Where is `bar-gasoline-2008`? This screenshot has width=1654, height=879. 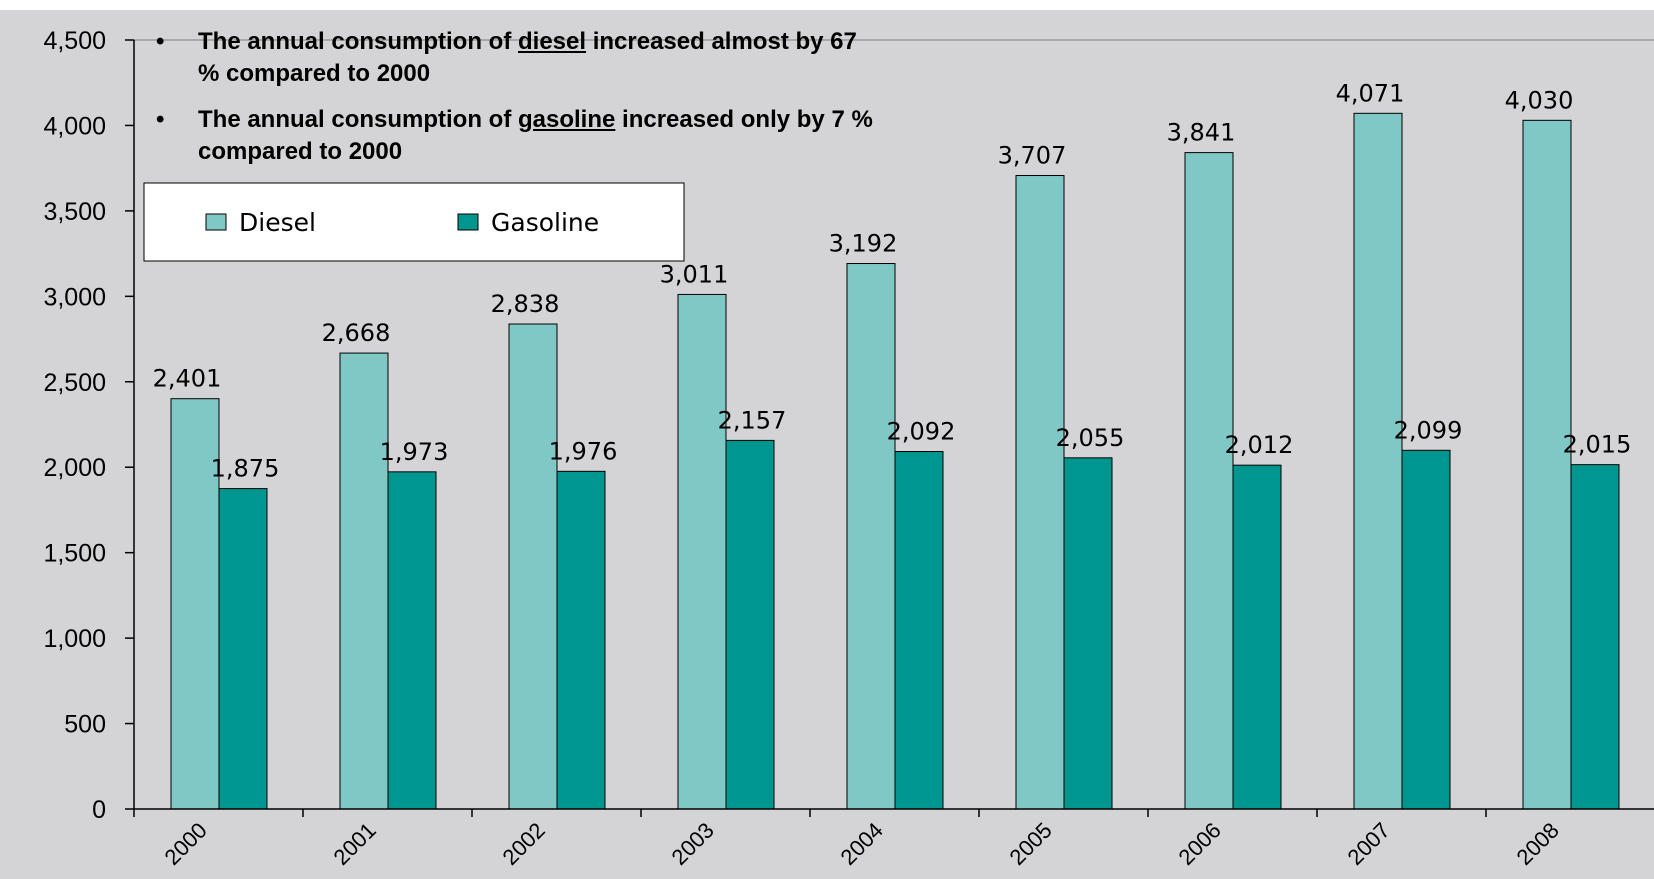 bar-gasoline-2008 is located at coordinates (1595, 637).